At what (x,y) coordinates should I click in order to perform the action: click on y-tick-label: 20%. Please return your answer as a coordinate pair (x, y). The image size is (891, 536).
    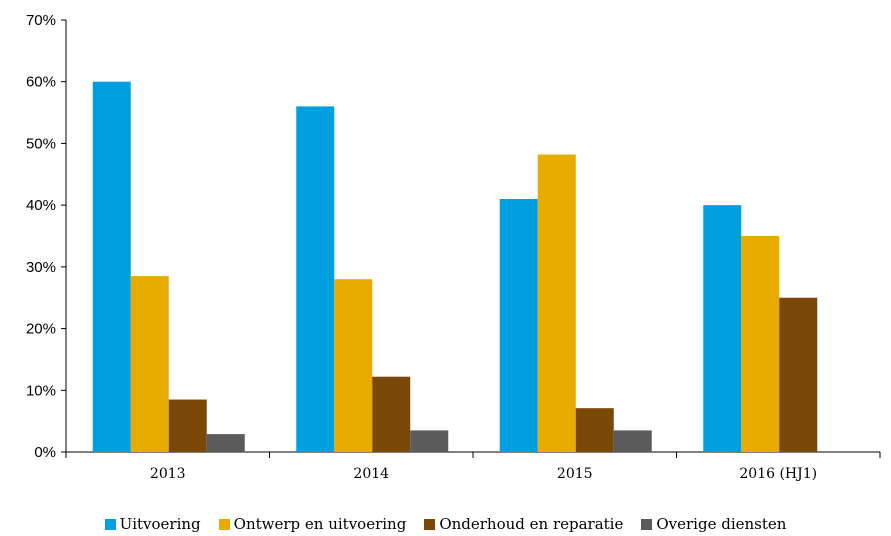
    Looking at the image, I should click on (41, 329).